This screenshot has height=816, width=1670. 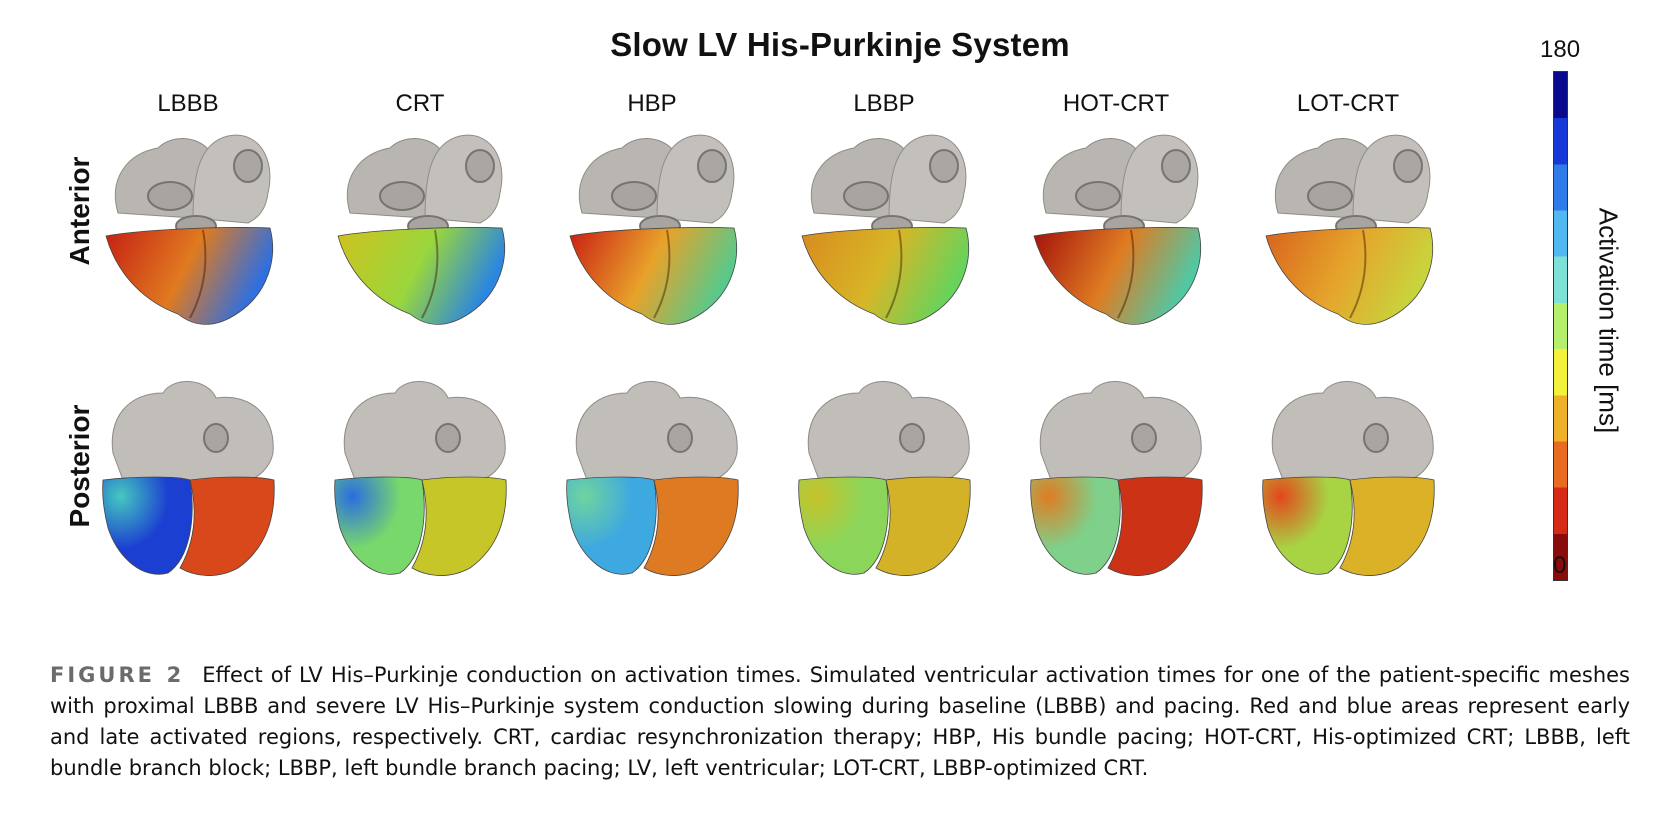 I want to click on row-label-anterior: Anterior, so click(x=79, y=211).